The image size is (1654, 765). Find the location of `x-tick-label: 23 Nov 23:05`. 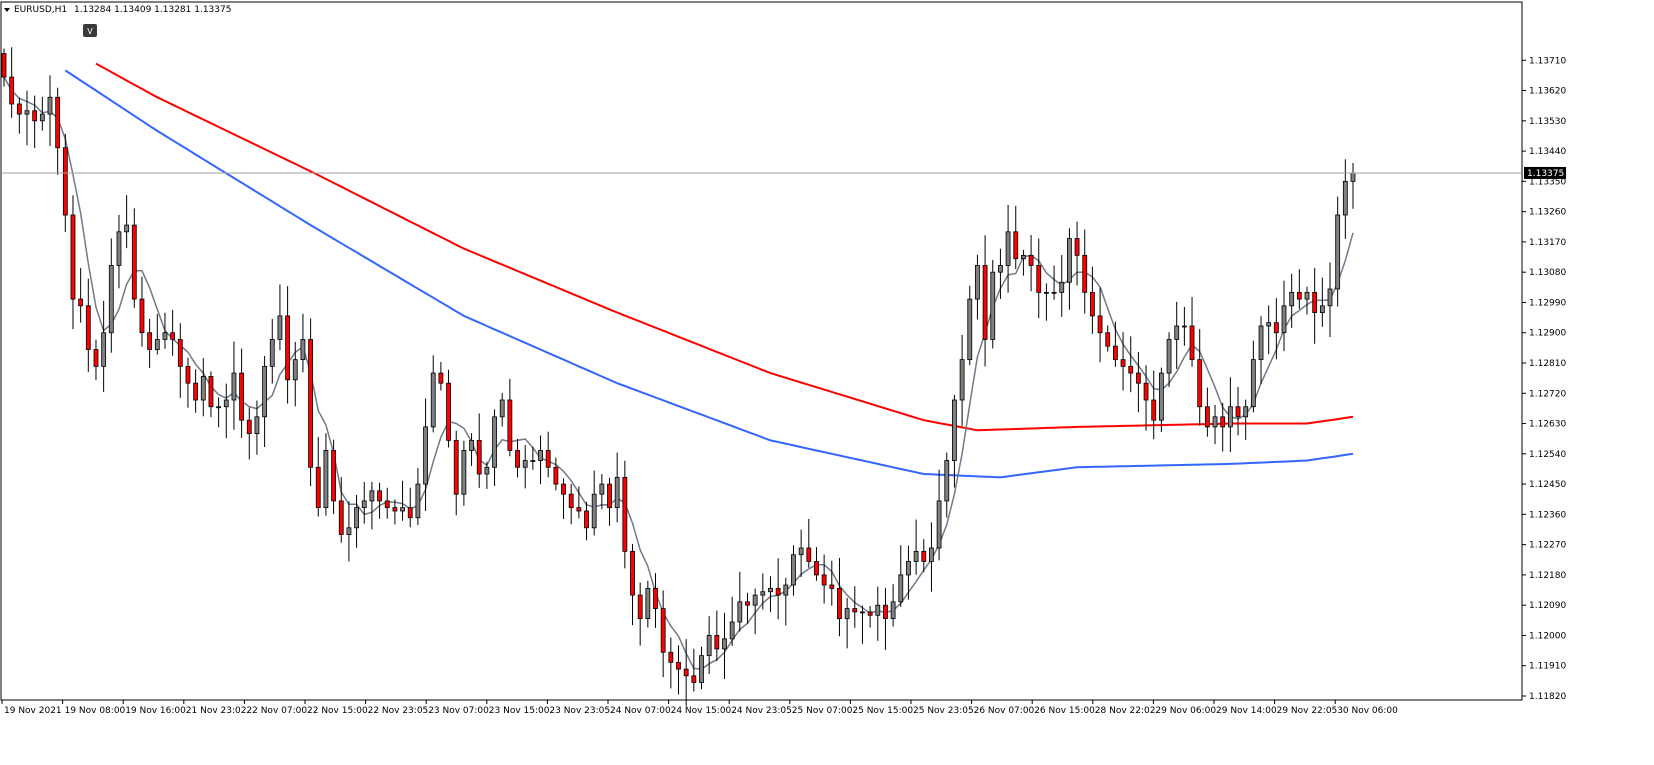

x-tick-label: 23 Nov 23:05 is located at coordinates (579, 711).